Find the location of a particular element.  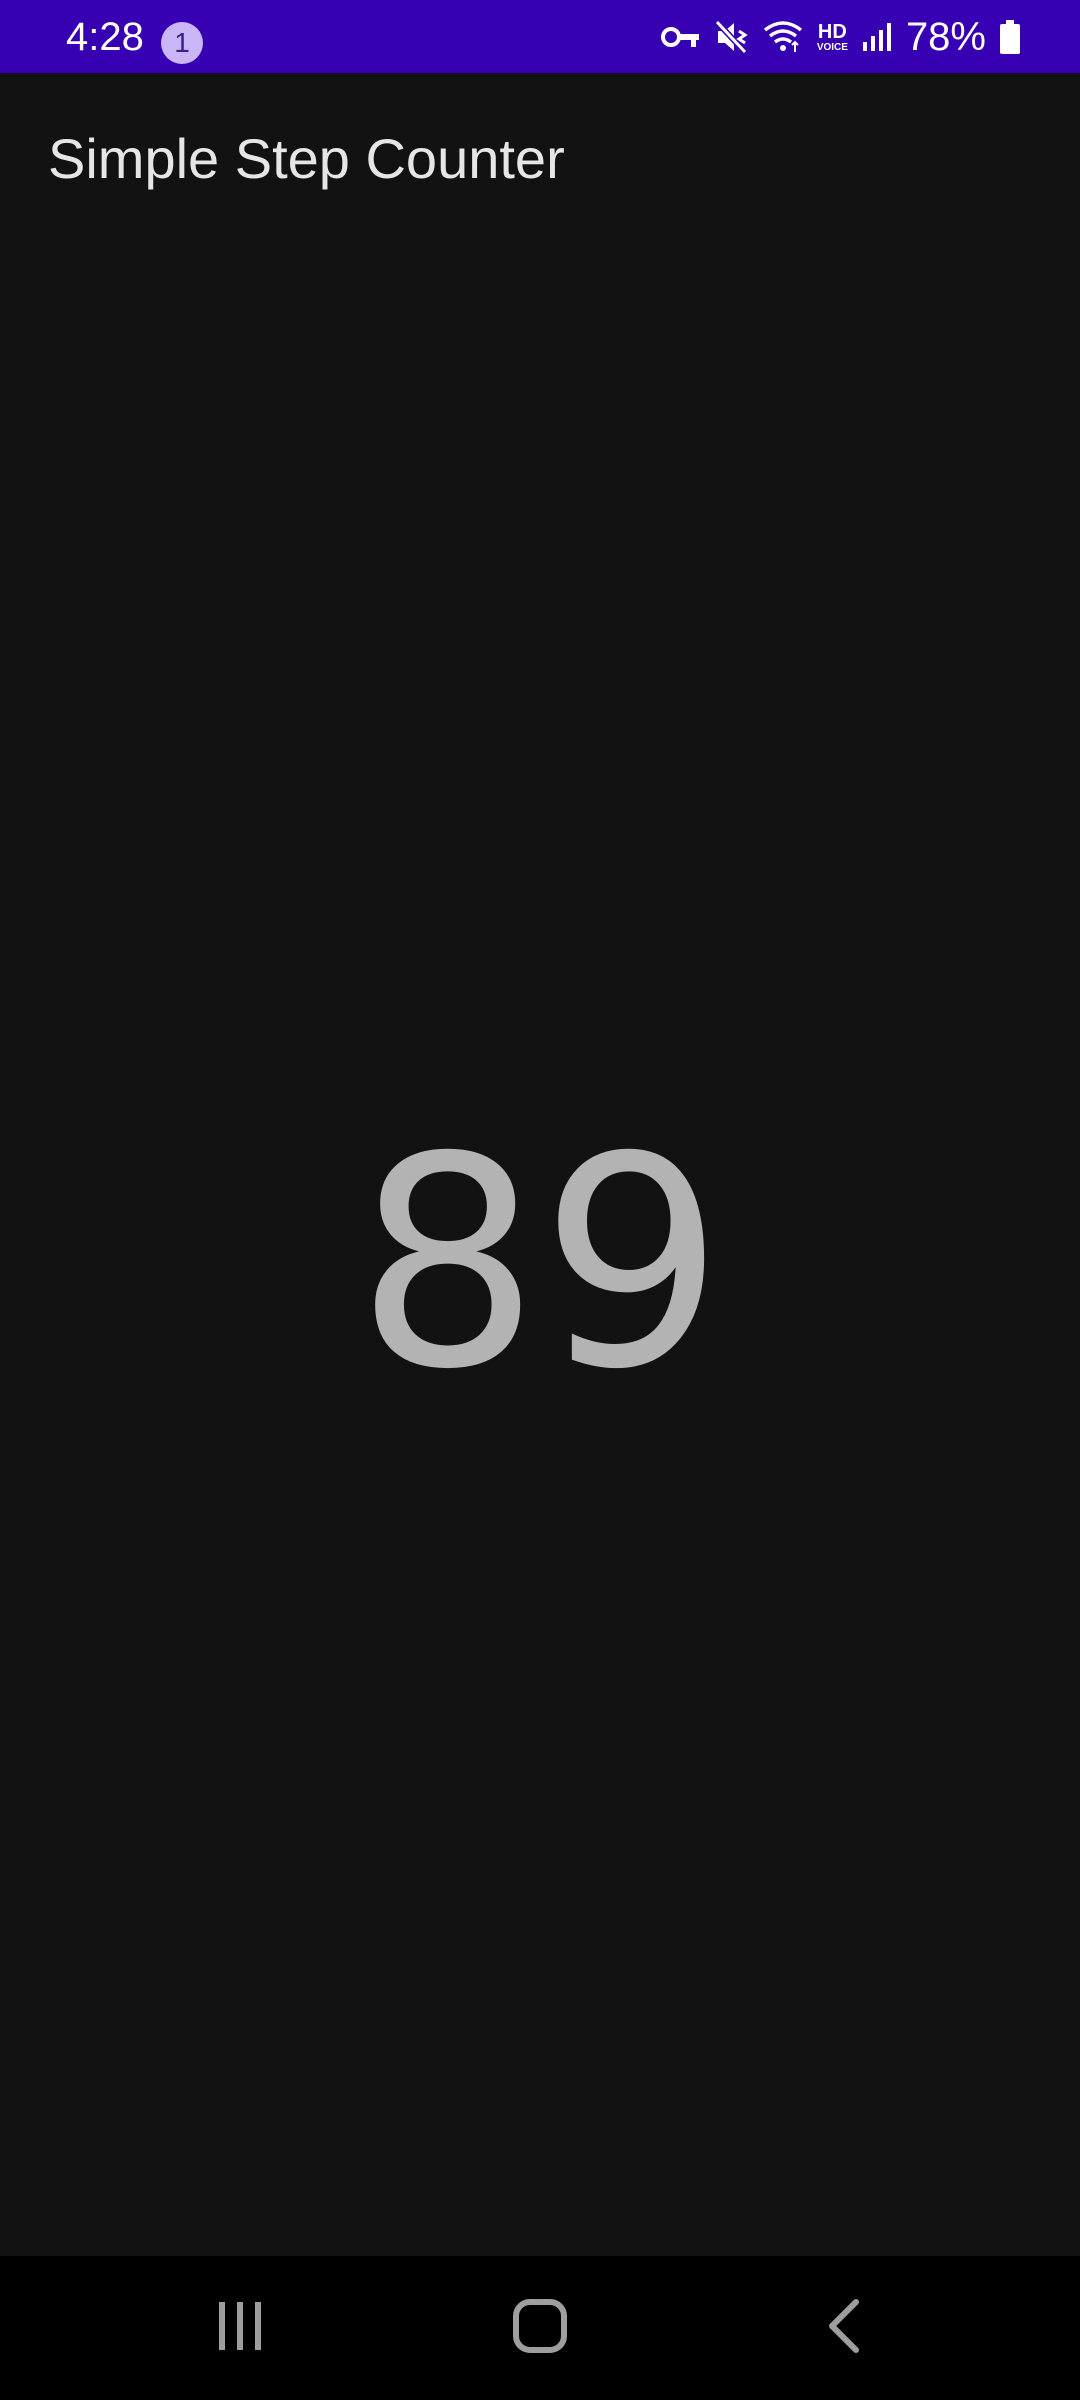

navigation-bar is located at coordinates (540, 2328).